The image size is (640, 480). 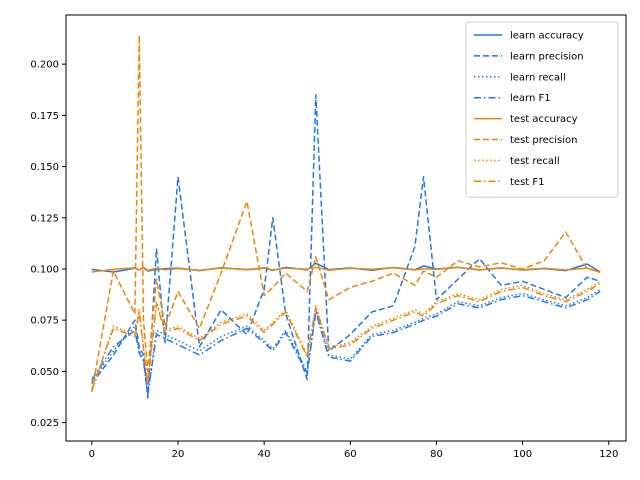 What do you see at coordinates (44, 269) in the screenshot?
I see `y-tick-label: 0.100` at bounding box center [44, 269].